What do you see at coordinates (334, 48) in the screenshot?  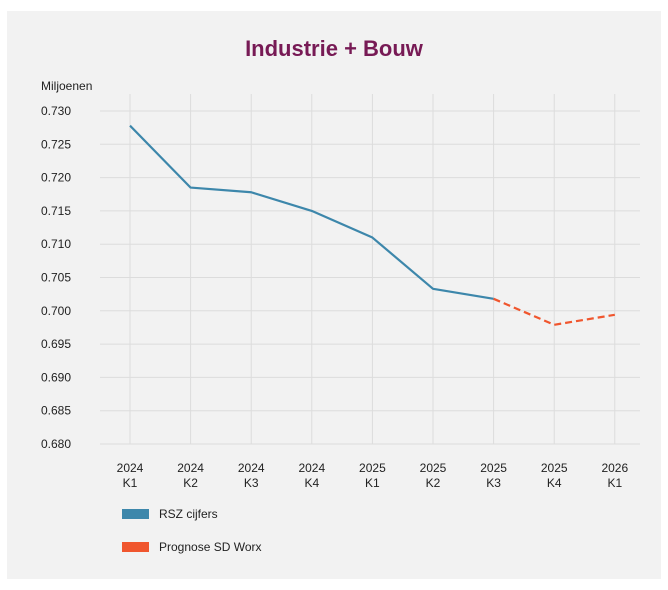 I see `chart-title: Industrie + Bouw` at bounding box center [334, 48].